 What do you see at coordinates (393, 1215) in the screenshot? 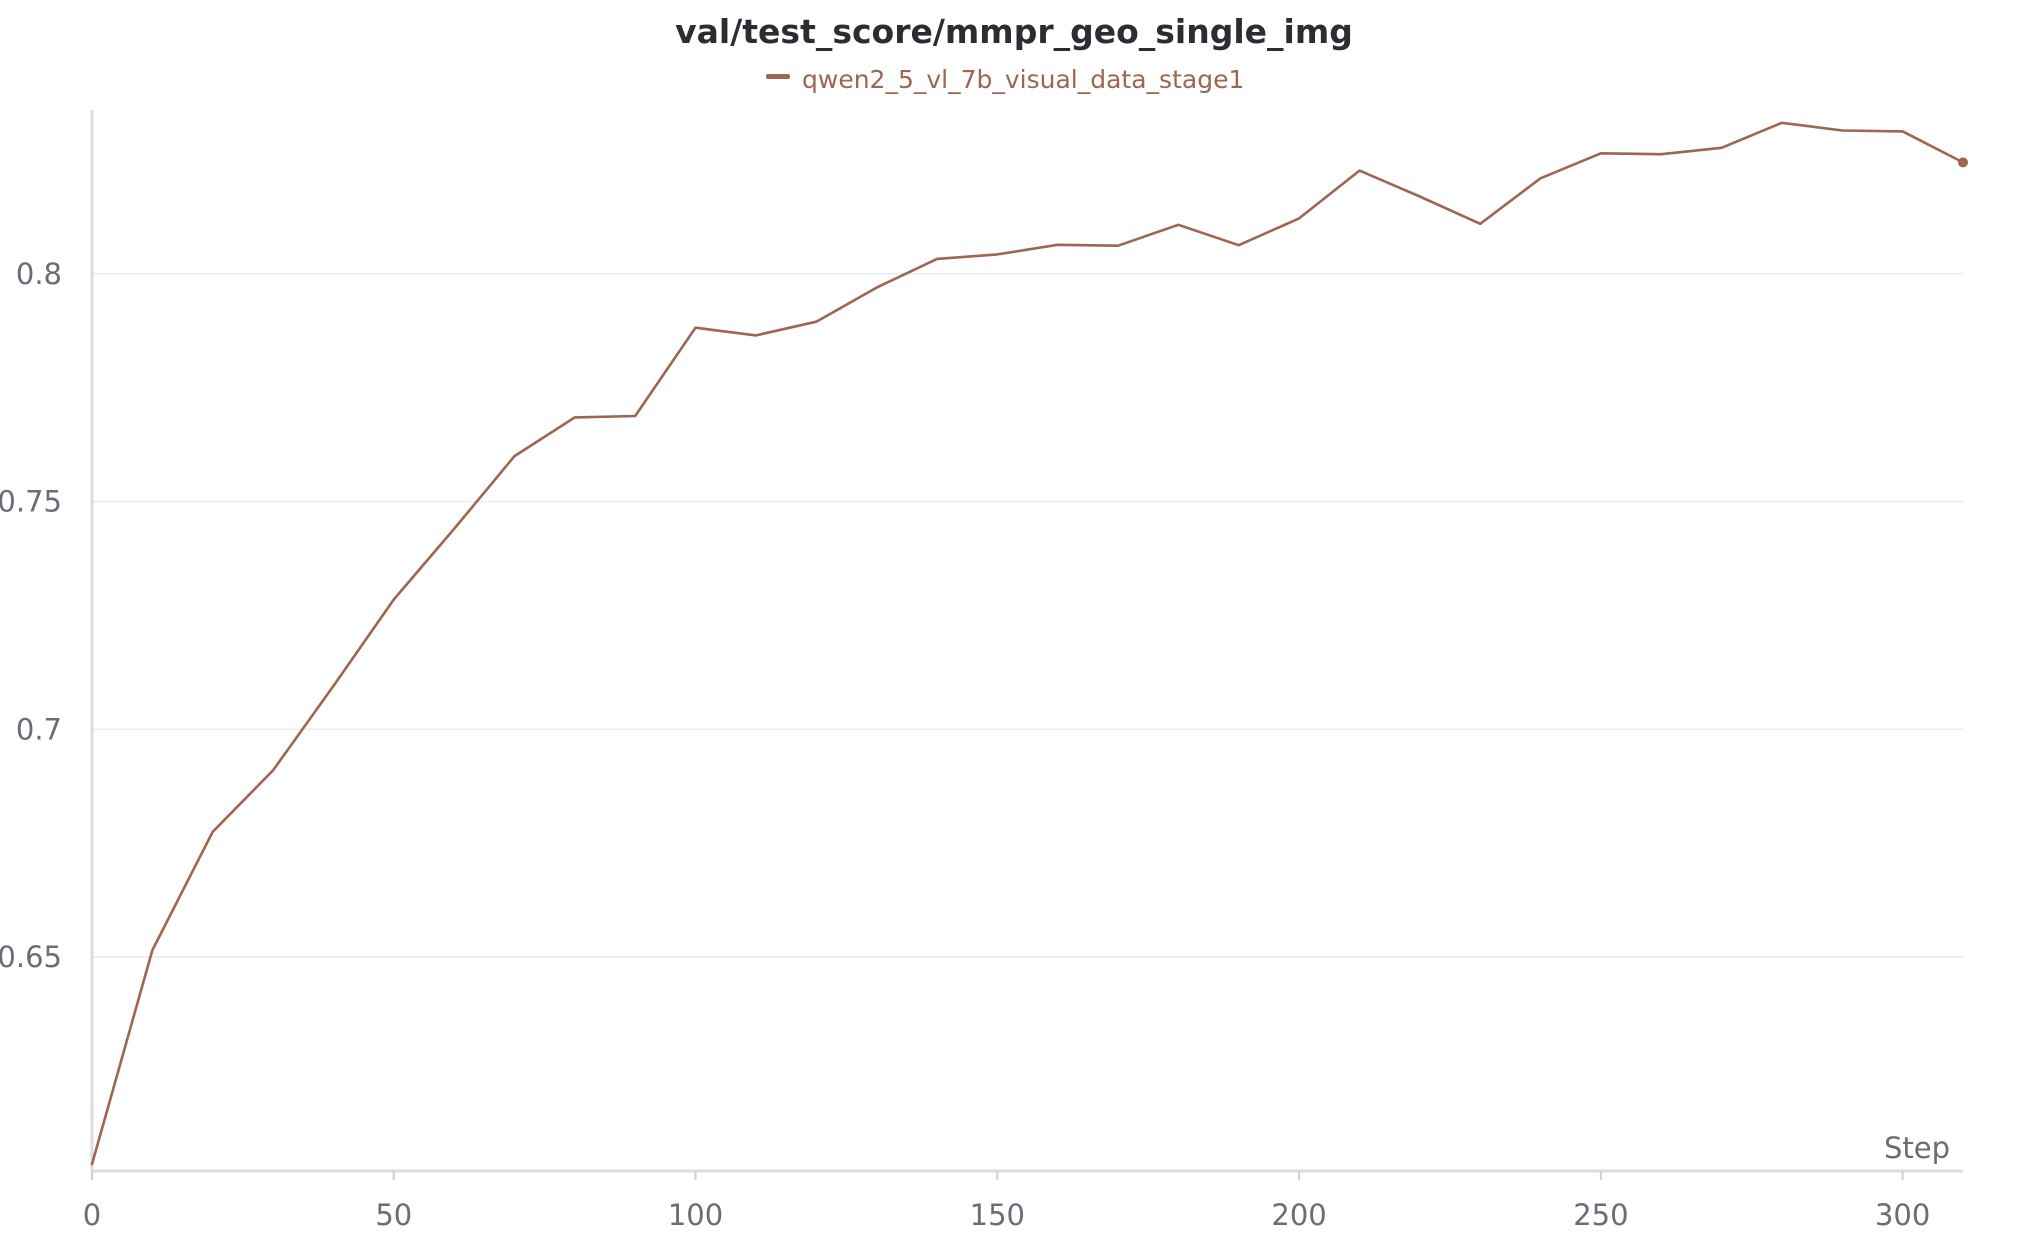
I see `x-tick-label: 50` at bounding box center [393, 1215].